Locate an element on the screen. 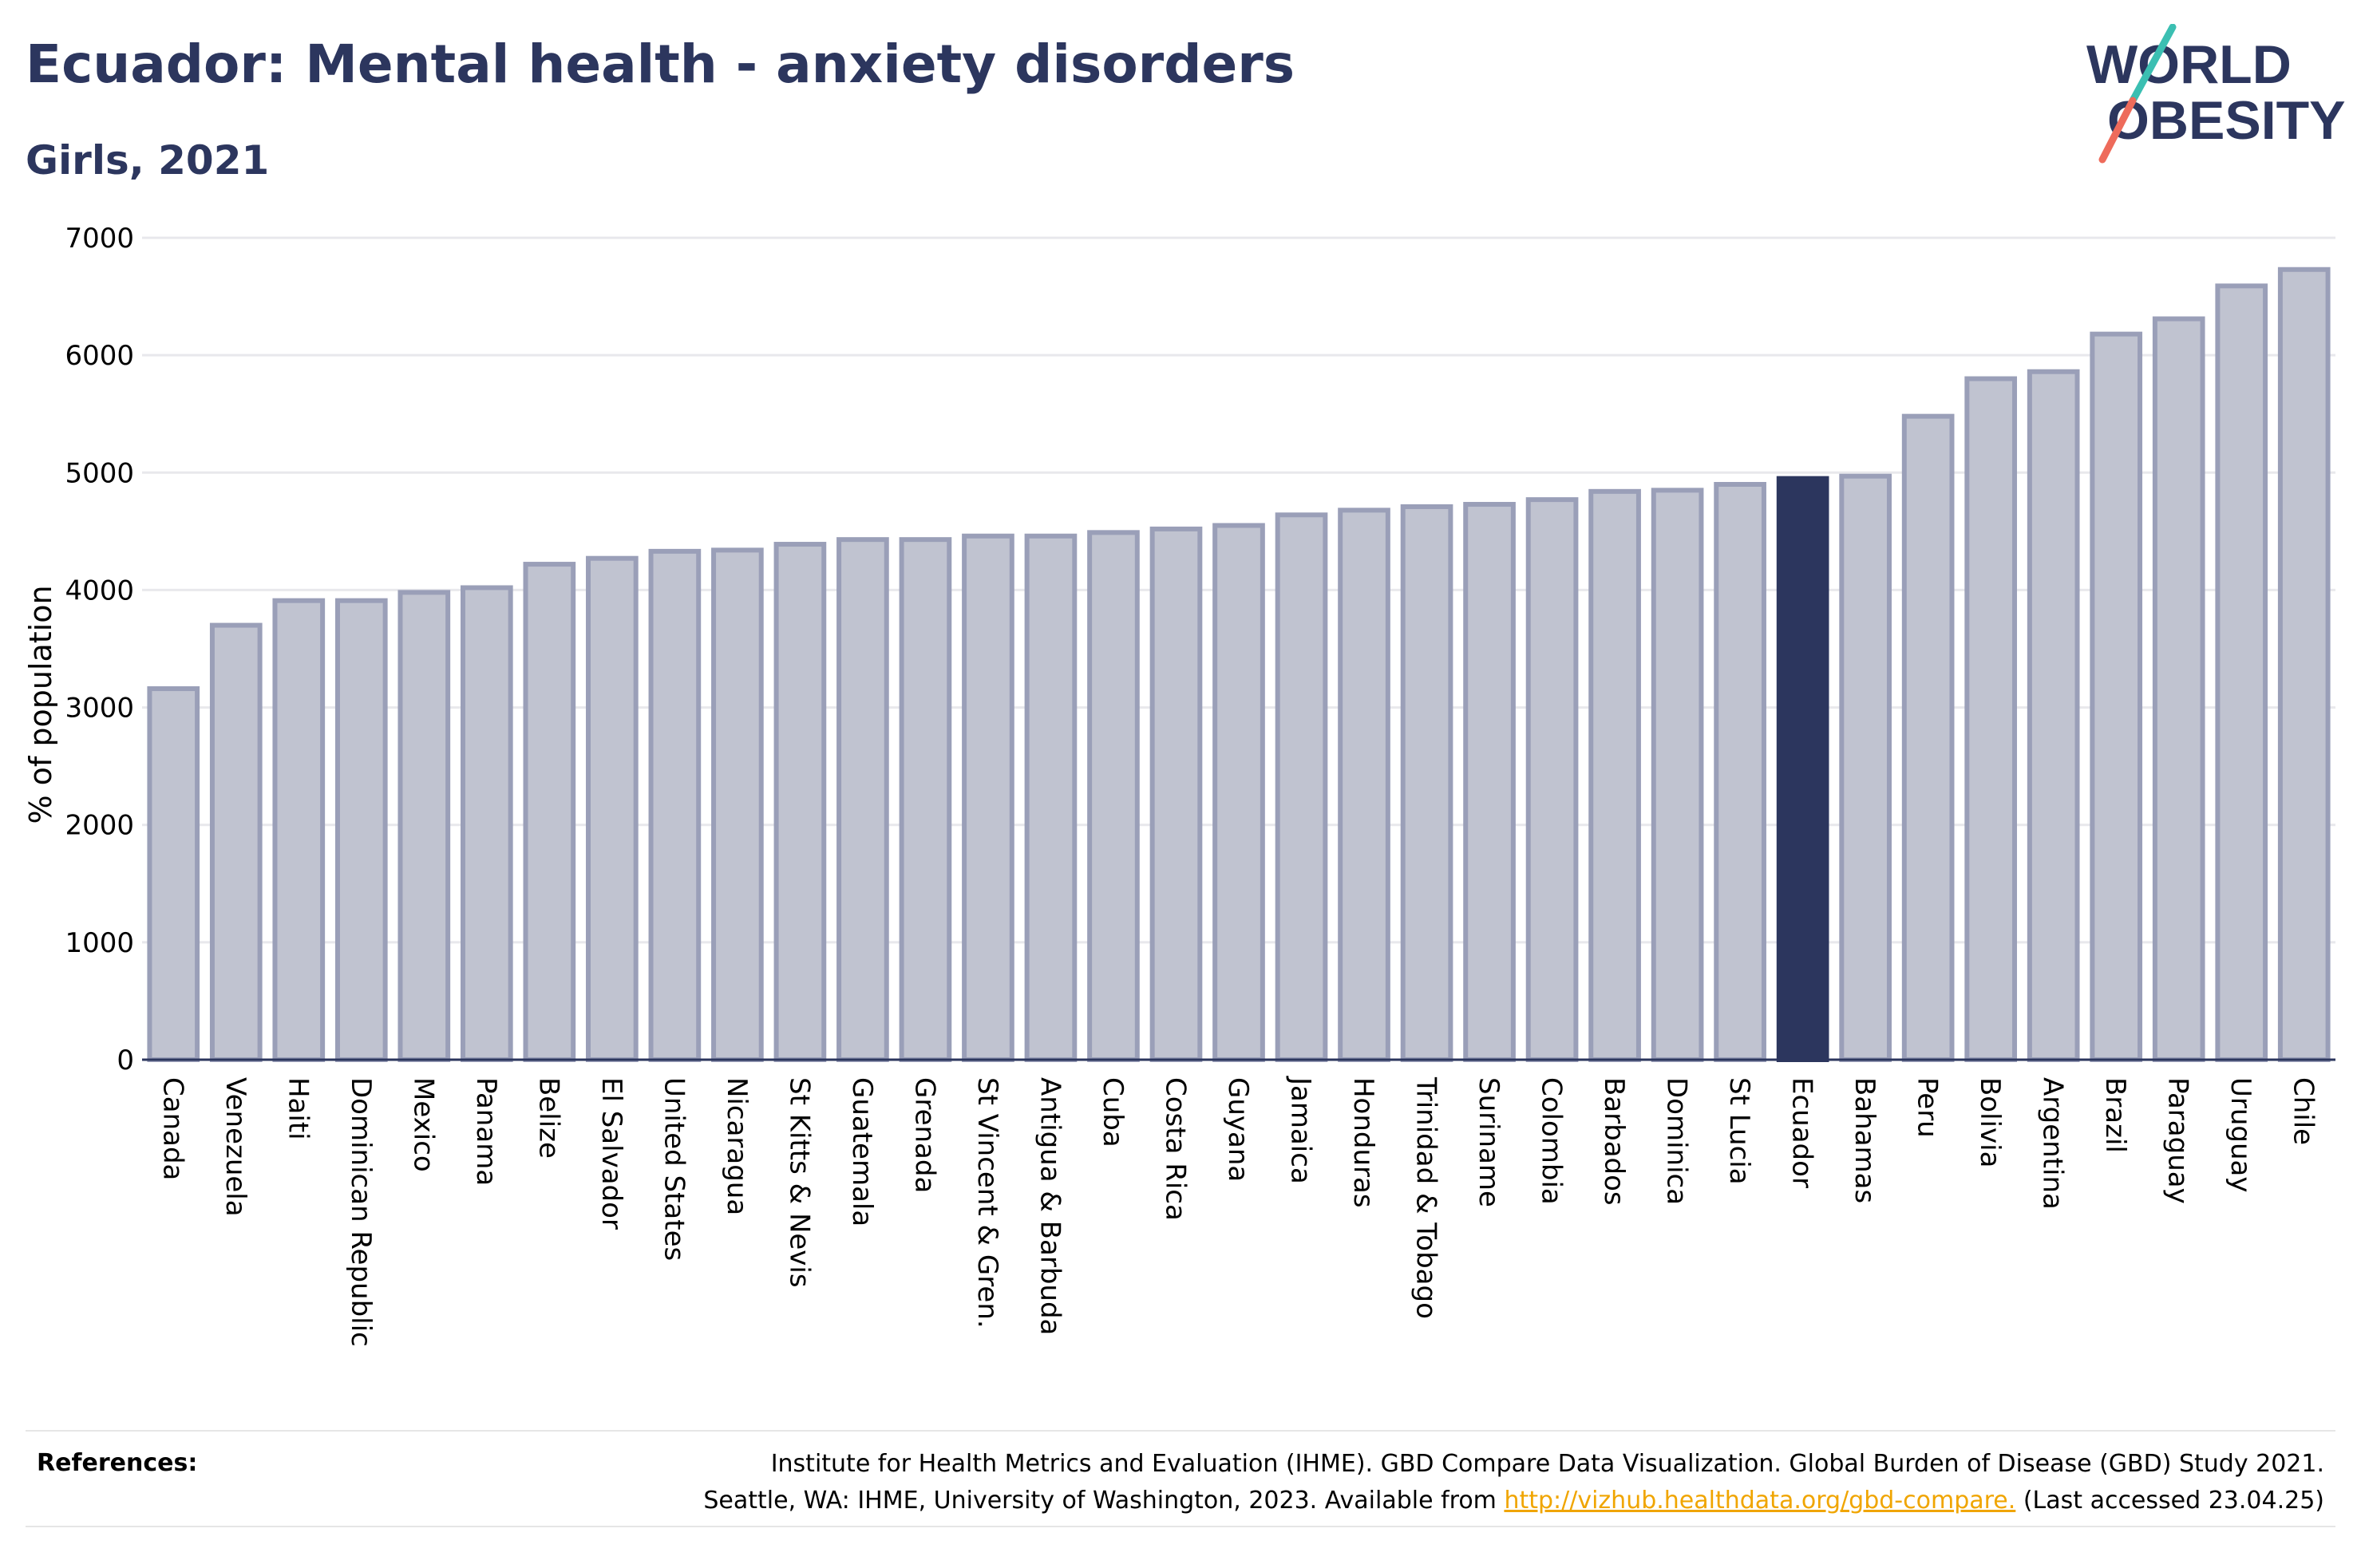  references-divider-top is located at coordinates (1180, 1431).